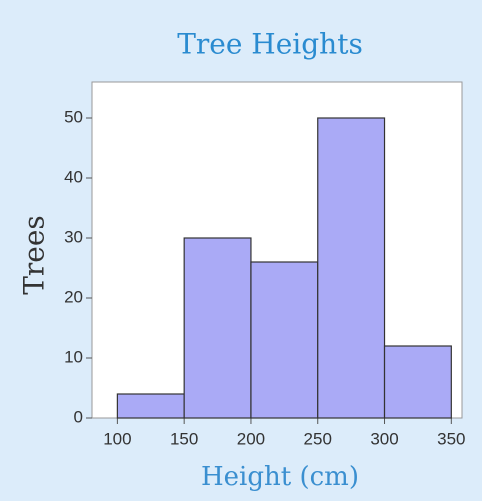  What do you see at coordinates (117, 438) in the screenshot?
I see `x-tick-label: 100` at bounding box center [117, 438].